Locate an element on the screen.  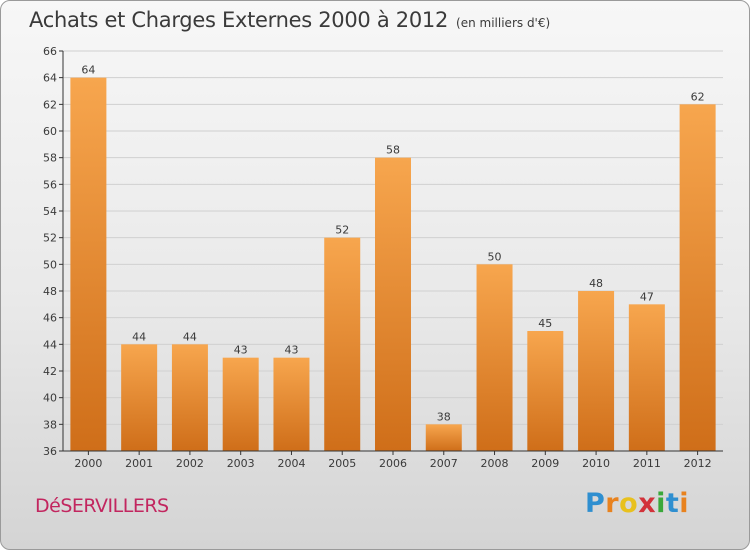
y-tick-label: 40 is located at coordinates (50, 398).